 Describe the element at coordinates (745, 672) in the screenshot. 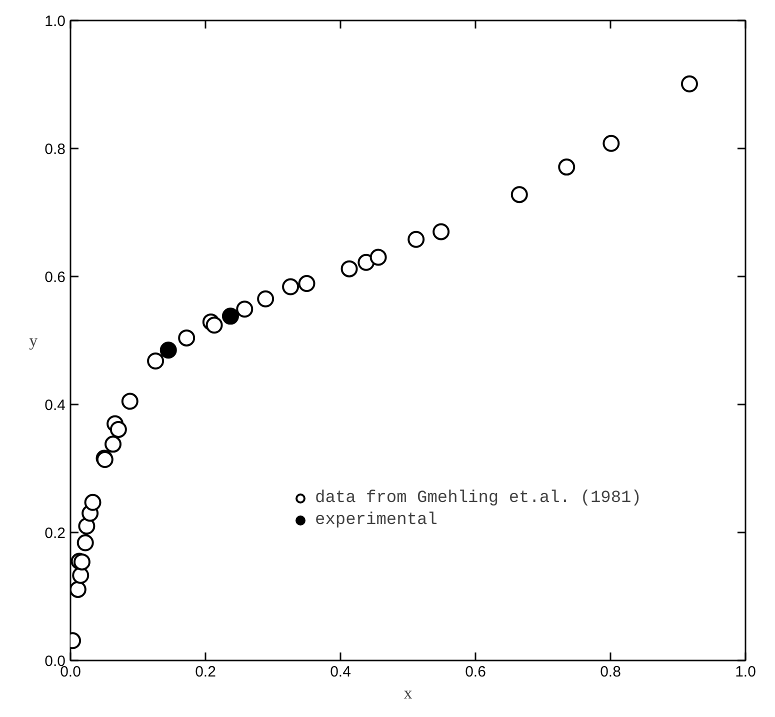

I see `x-tick-label: 1.0` at that location.